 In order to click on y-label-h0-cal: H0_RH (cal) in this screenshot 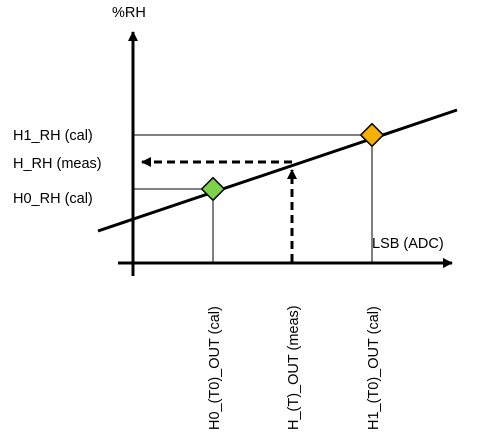, I will do `click(53, 199)`.